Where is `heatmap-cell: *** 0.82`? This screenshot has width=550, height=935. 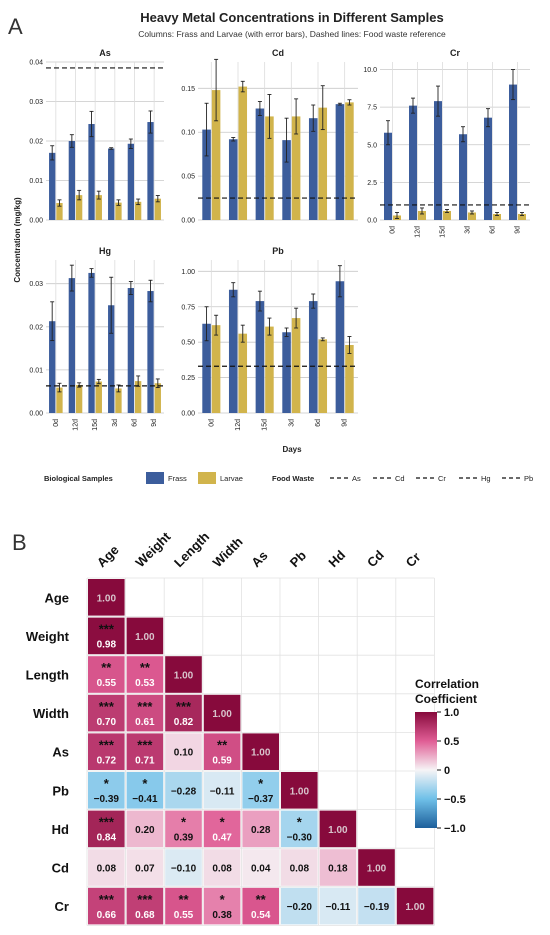 heatmap-cell: *** 0.82 is located at coordinates (183, 713).